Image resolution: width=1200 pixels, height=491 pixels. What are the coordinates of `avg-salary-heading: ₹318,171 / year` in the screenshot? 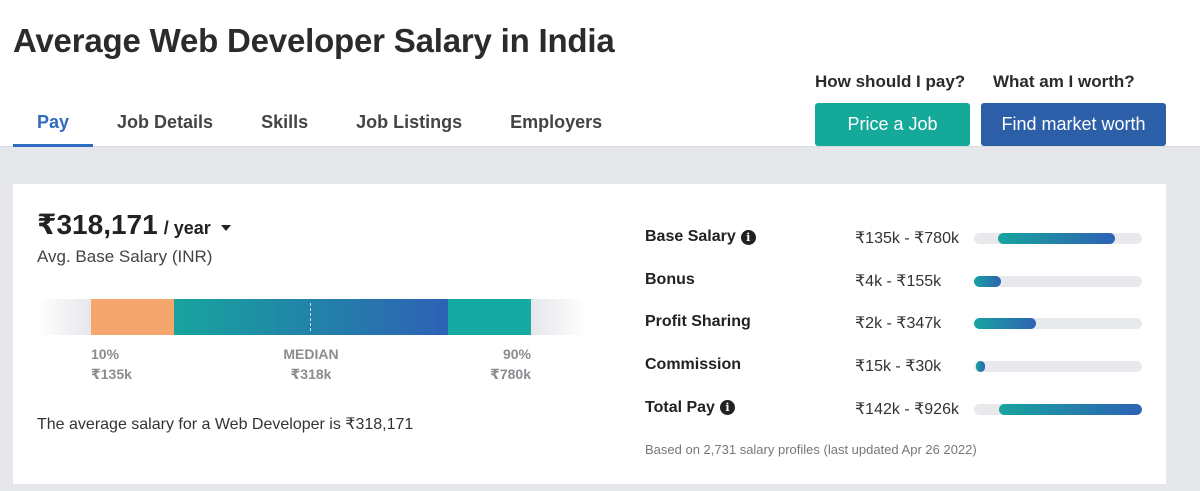 It's located at (134, 224).